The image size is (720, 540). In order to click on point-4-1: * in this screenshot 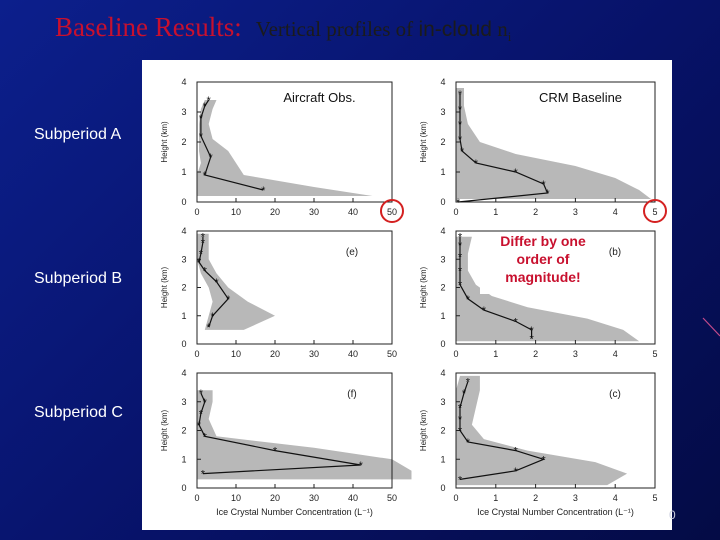, I will do `click(361, 466)`.